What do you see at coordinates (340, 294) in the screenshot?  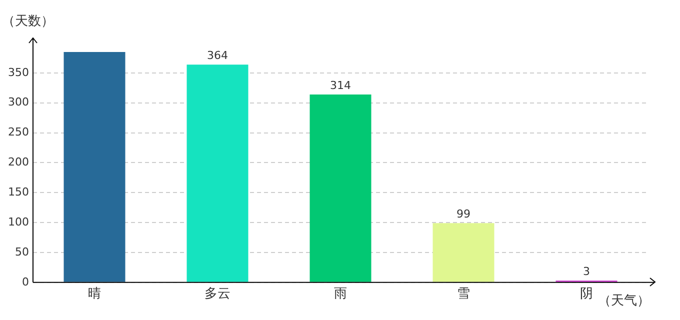 I see `x-tick-label: 雨` at bounding box center [340, 294].